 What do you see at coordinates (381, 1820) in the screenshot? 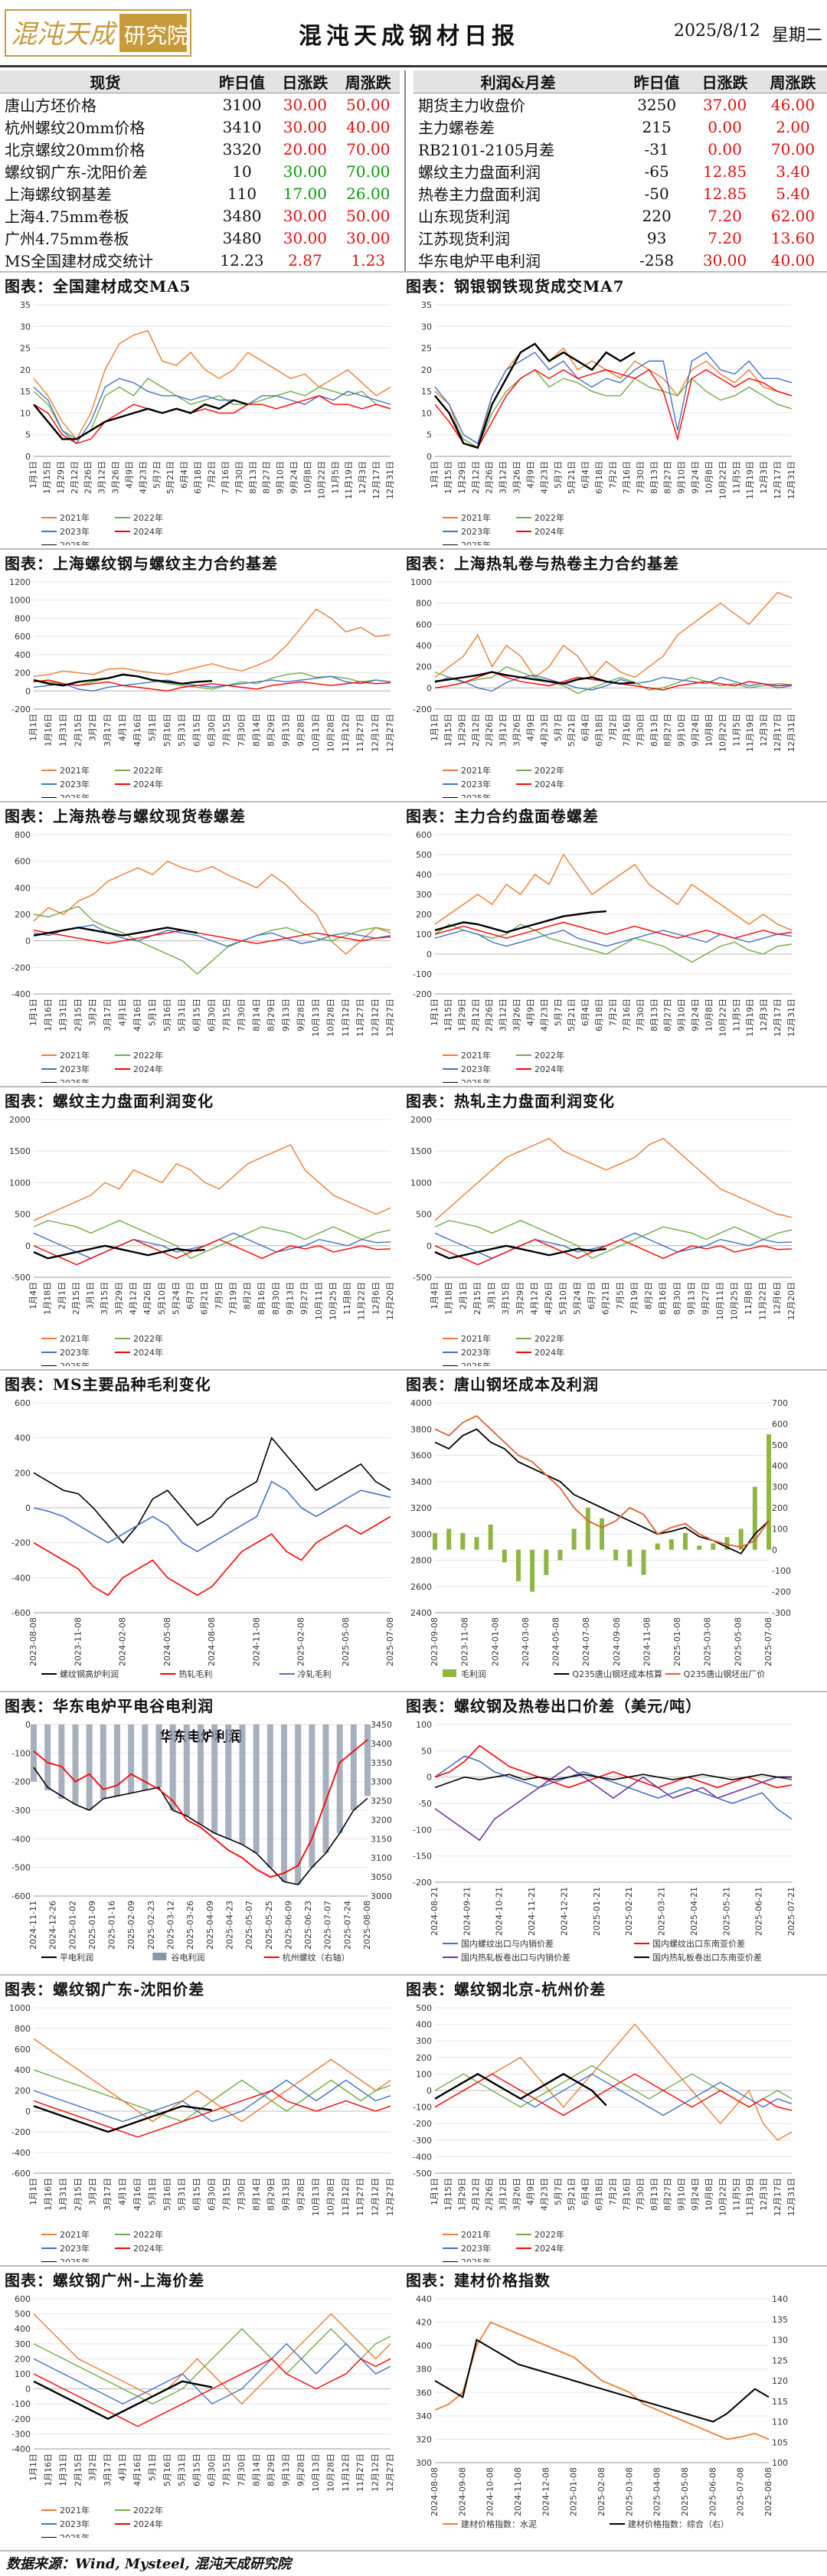
I see `y2-tick-label: 3200` at bounding box center [381, 1820].